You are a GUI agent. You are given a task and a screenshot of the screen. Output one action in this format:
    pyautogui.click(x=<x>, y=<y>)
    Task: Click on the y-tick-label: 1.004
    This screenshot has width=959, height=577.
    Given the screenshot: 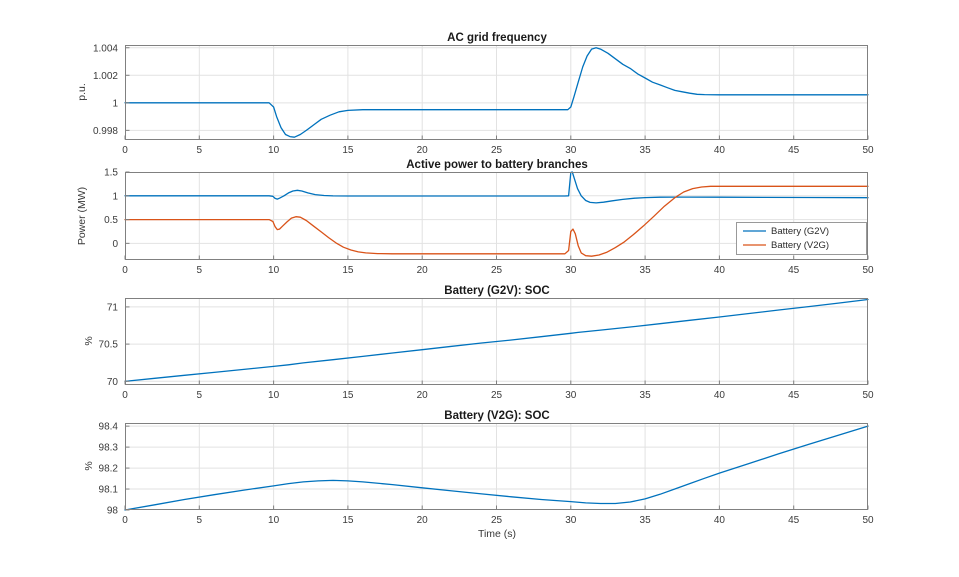 What is the action you would take?
    pyautogui.click(x=105, y=48)
    